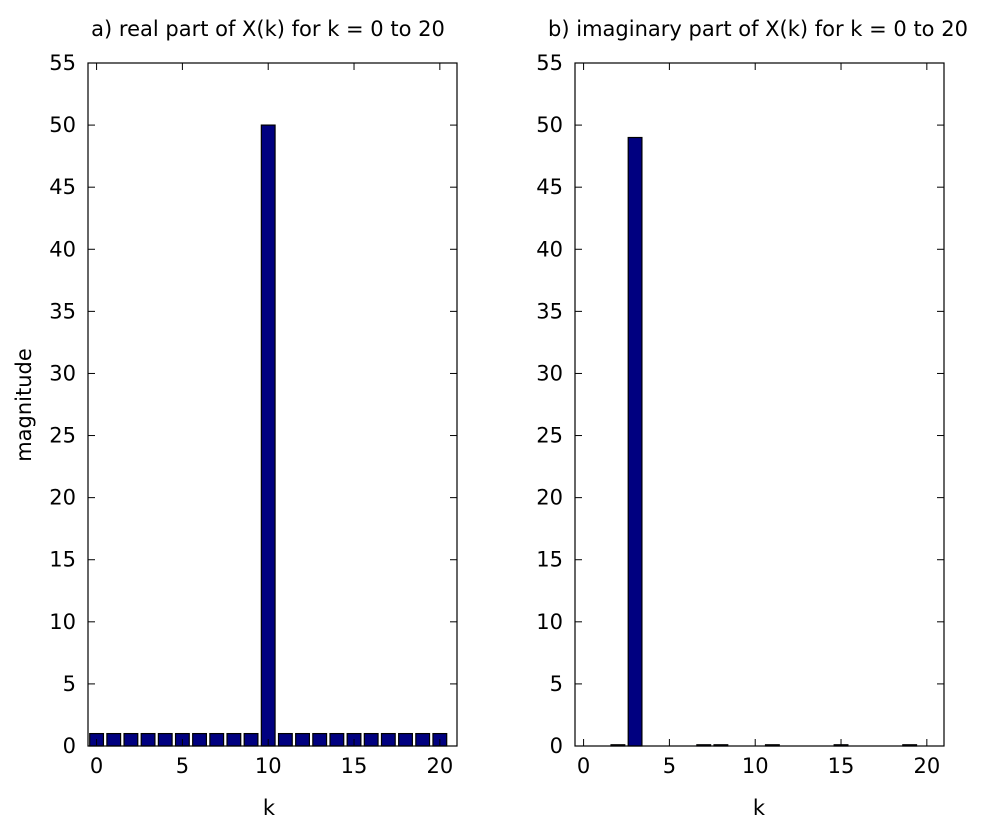  I want to click on subplot-b-xlabel: k, so click(759, 808).